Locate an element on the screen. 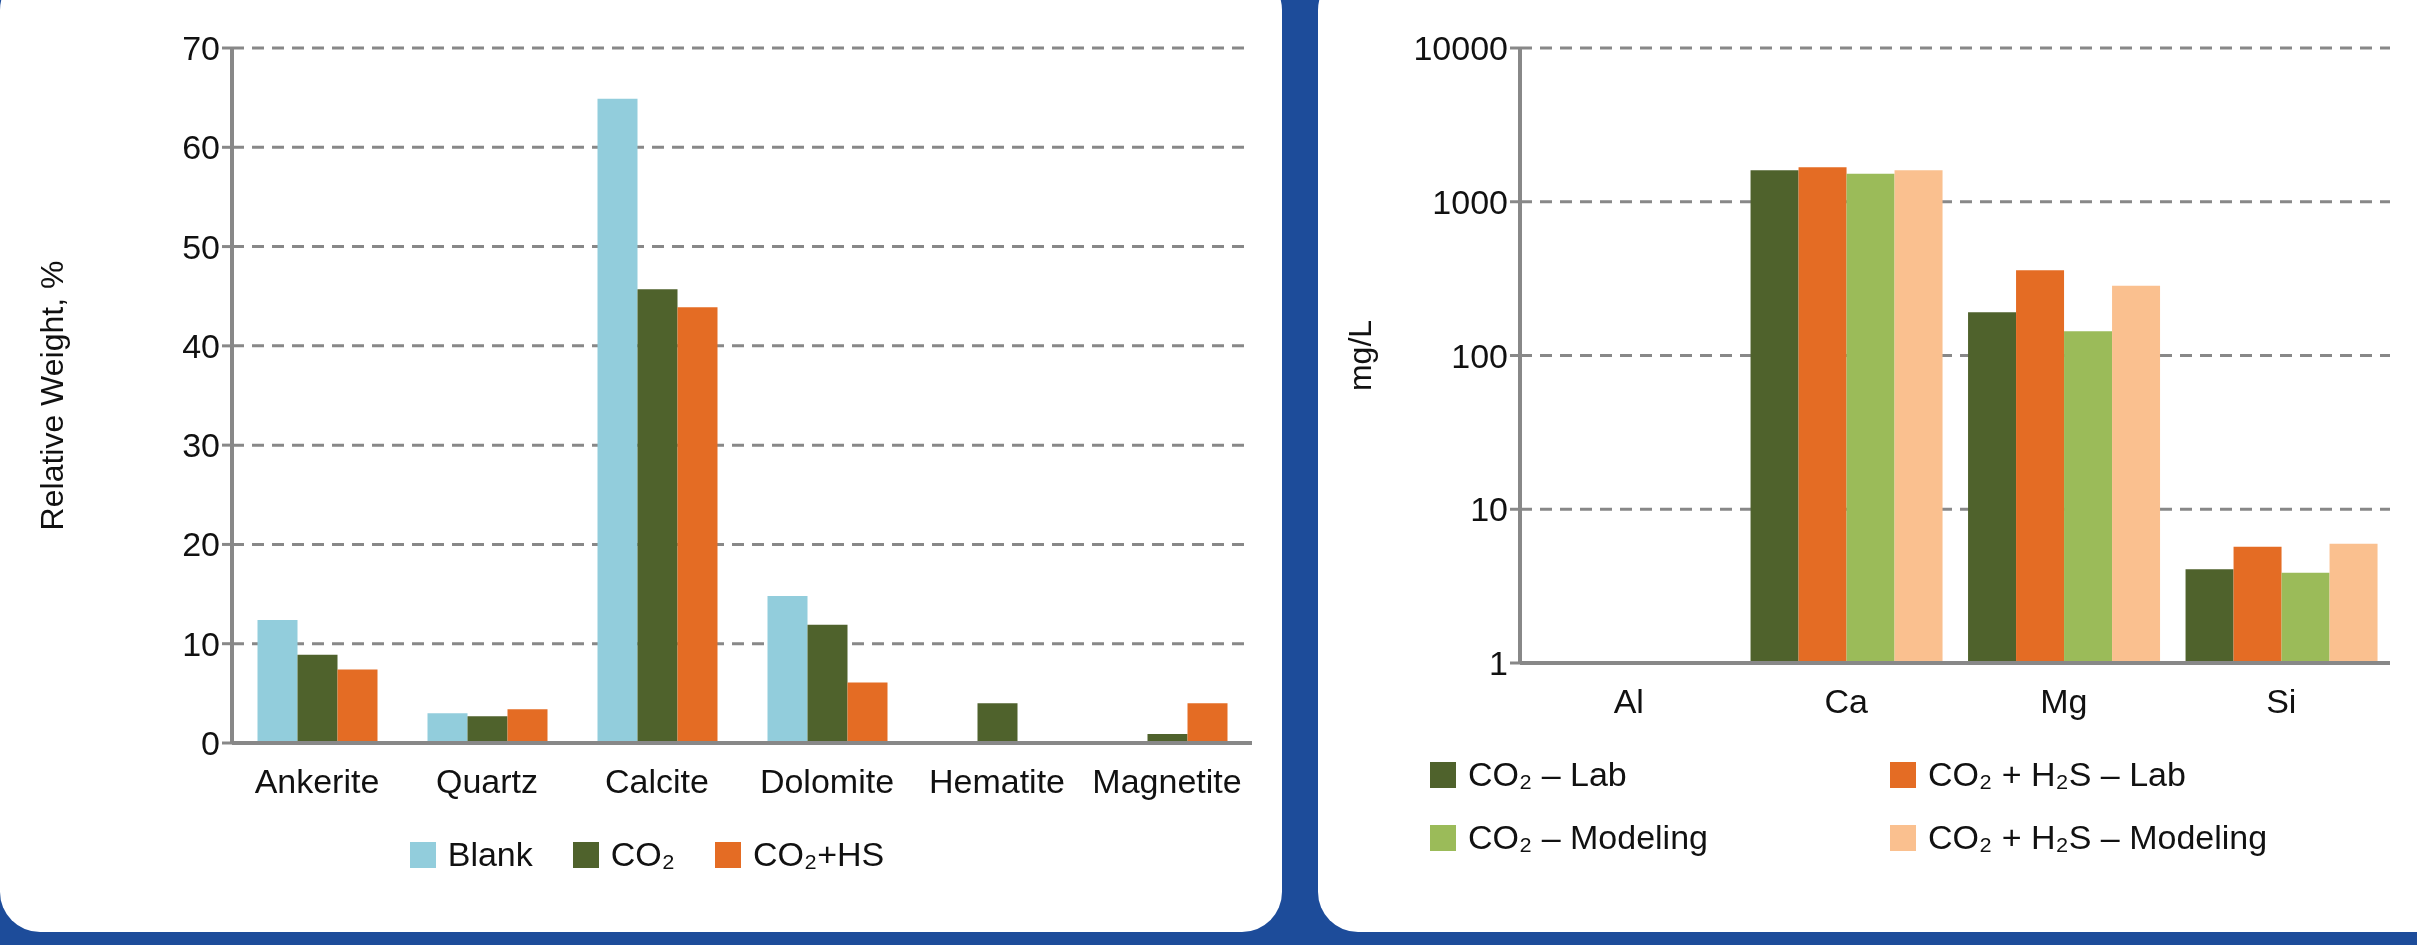 This screenshot has width=2417, height=945. legend-label: CO₂ – Lab is located at coordinates (1547, 774).